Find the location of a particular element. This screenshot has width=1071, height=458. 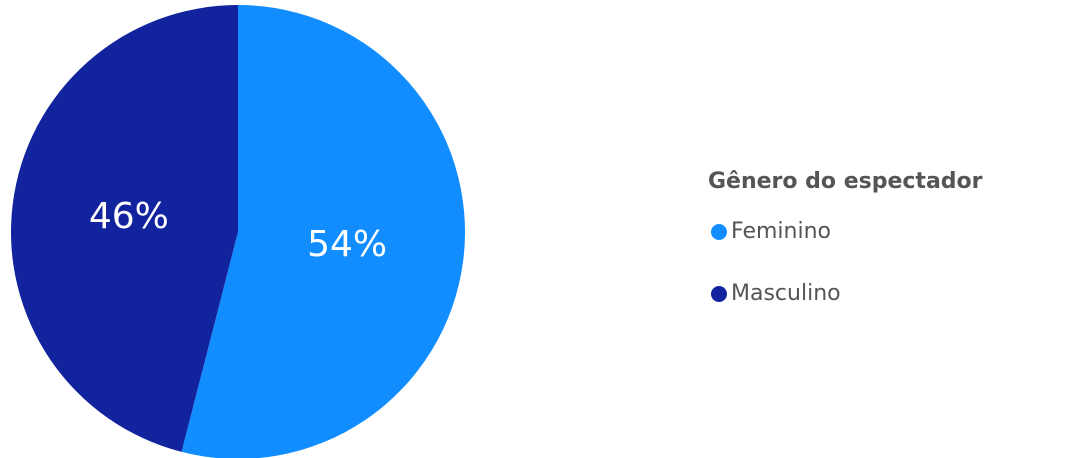

legend-label: Feminino is located at coordinates (781, 231).